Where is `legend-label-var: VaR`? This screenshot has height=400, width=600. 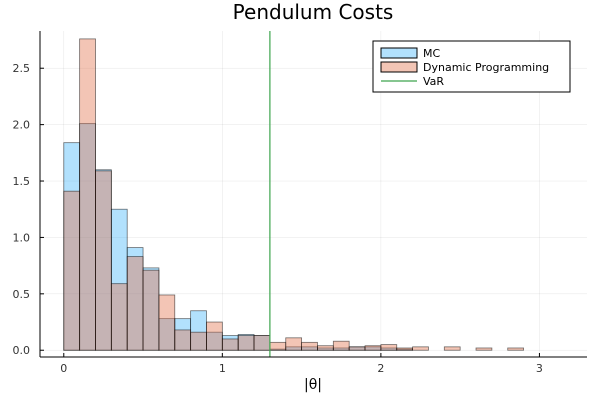 legend-label-var: VaR is located at coordinates (433, 81).